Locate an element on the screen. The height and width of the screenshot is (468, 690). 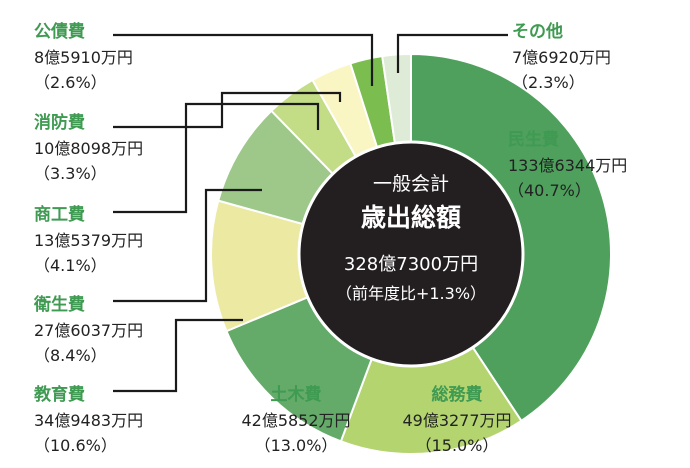
slice-value: 7億6920万円 is located at coordinates (561, 57).